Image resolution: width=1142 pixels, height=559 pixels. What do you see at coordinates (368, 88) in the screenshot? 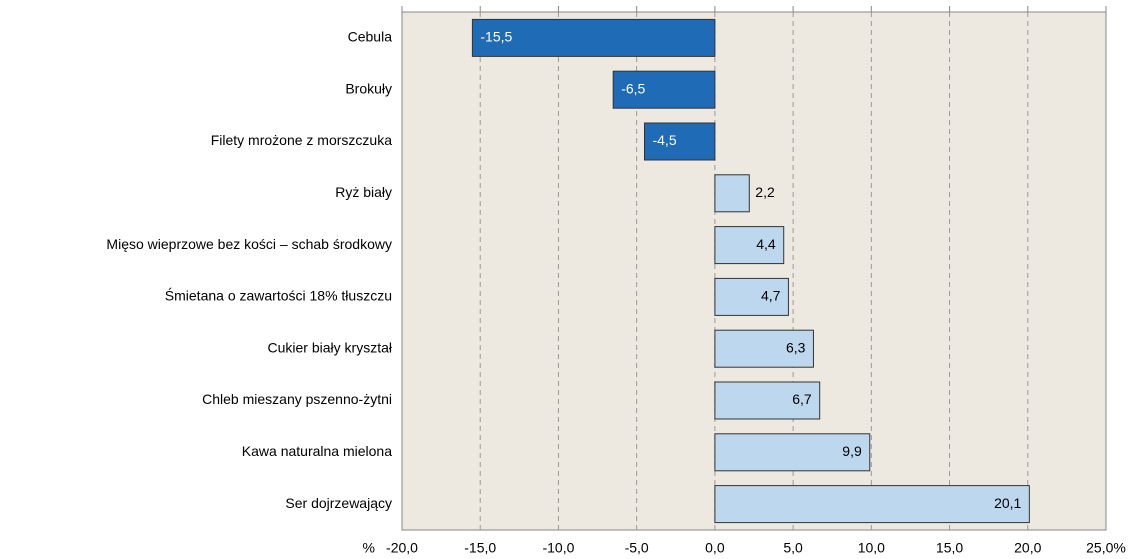
I see `y-tick-label: Brokuły` at bounding box center [368, 88].